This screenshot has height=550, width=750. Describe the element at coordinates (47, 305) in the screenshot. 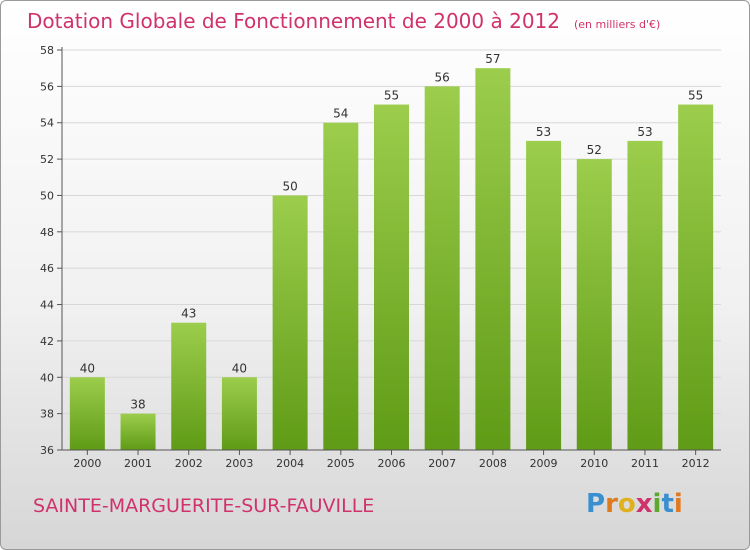

I see `y-tick-label: 44` at that location.